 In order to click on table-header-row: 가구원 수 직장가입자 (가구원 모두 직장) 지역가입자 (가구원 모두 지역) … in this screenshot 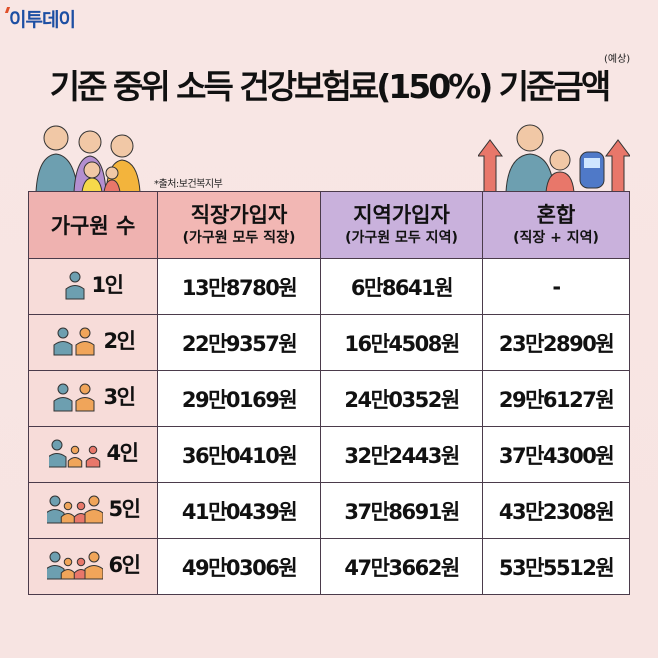, I will do `click(329, 225)`.